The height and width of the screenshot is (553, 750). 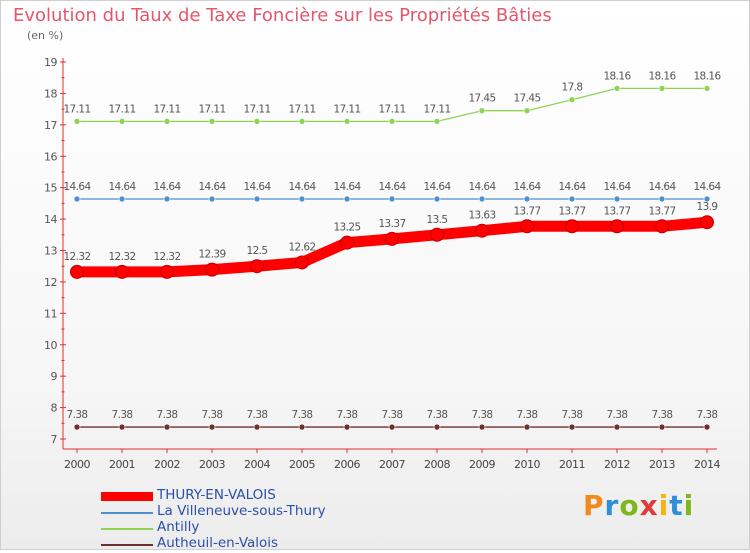 What do you see at coordinates (50, 345) in the screenshot?
I see `y-tick-label: 10` at bounding box center [50, 345].